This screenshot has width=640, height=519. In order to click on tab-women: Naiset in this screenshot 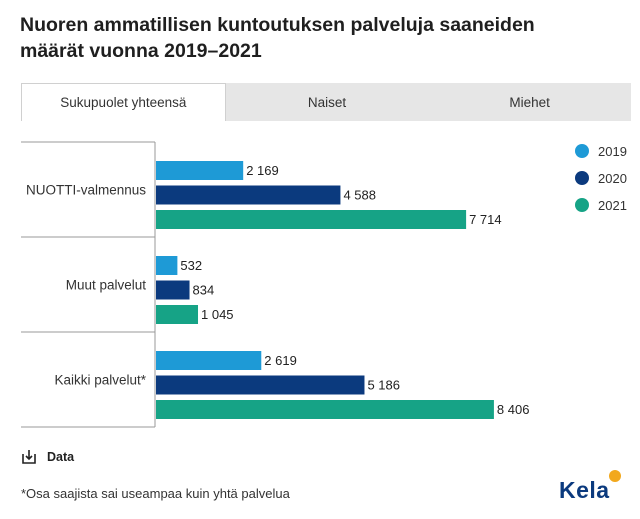, I will do `click(327, 102)`.